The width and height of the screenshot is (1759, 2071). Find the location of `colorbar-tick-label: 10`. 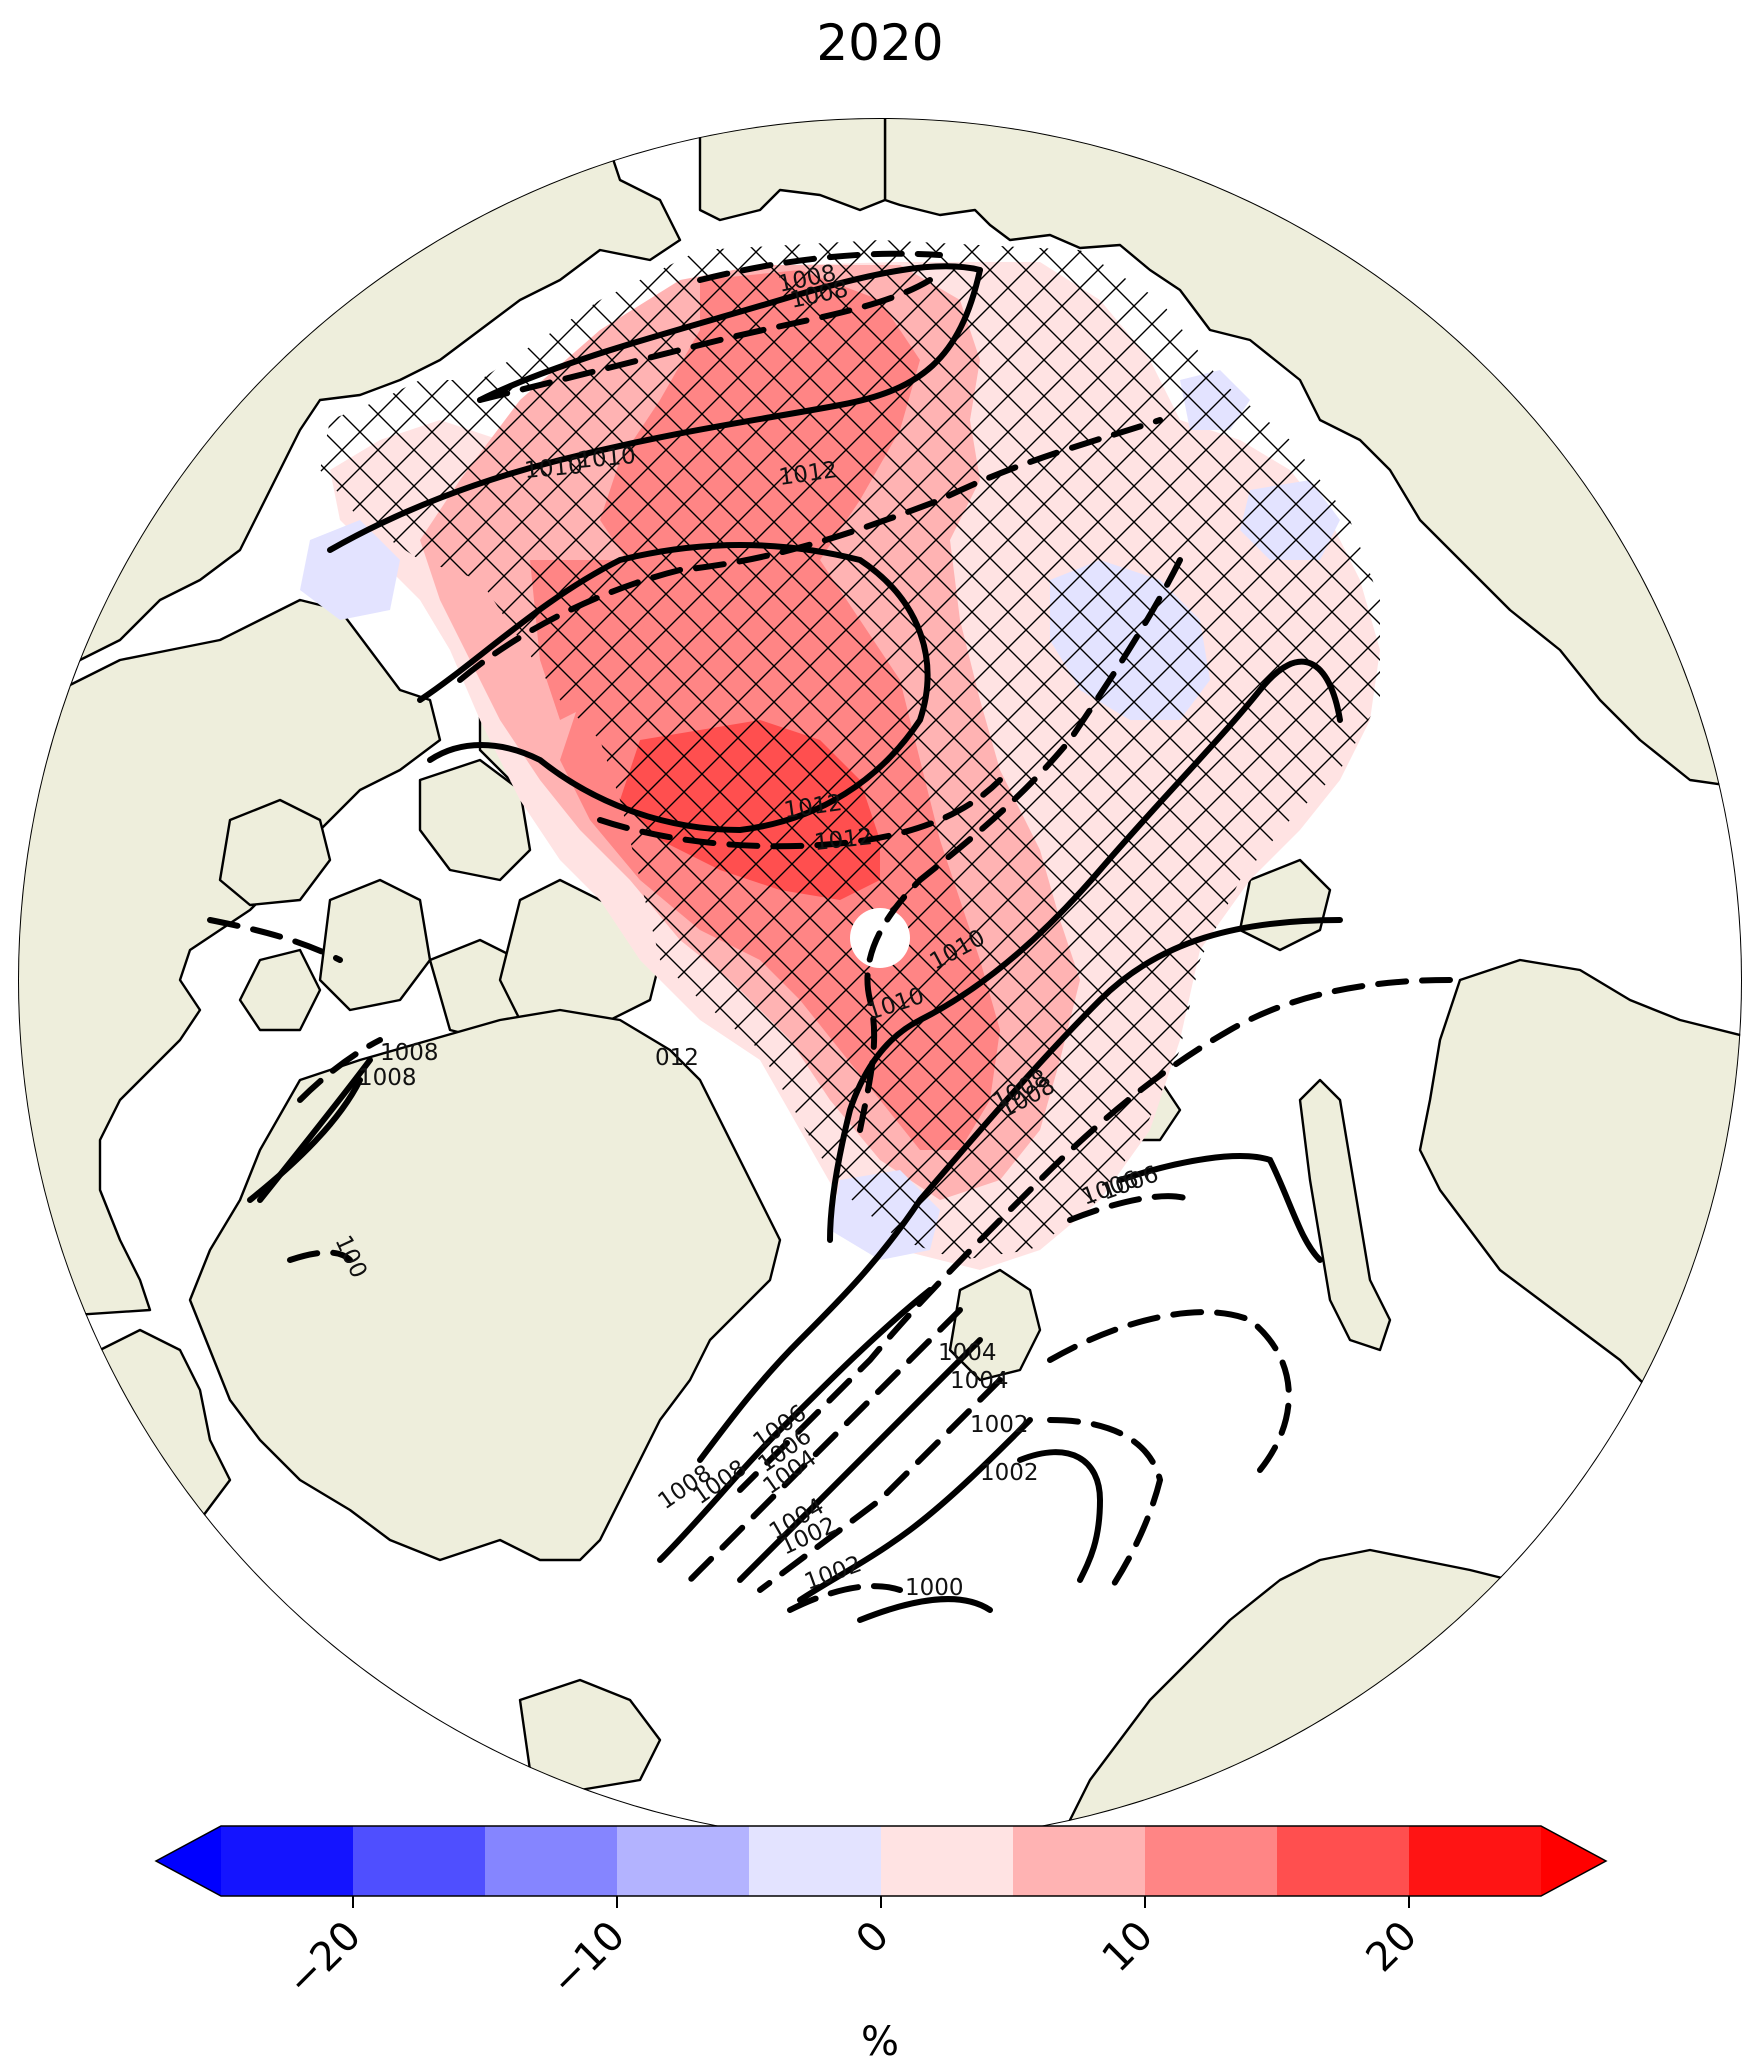

colorbar-tick-label: 10 is located at coordinates (1128, 1947).